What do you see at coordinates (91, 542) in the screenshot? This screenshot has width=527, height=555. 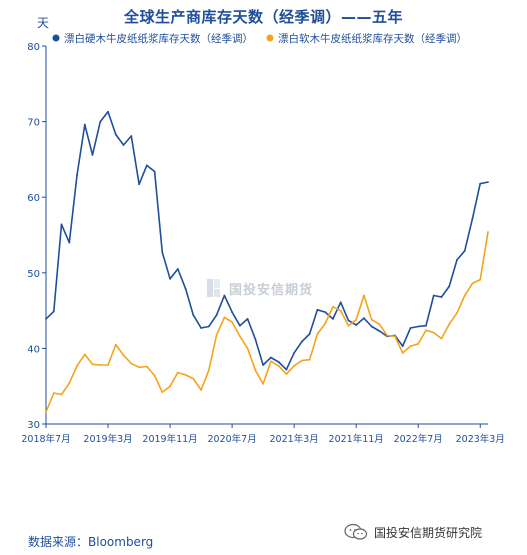 I see `data-source: 数据来源：Bloomberg` at bounding box center [91, 542].